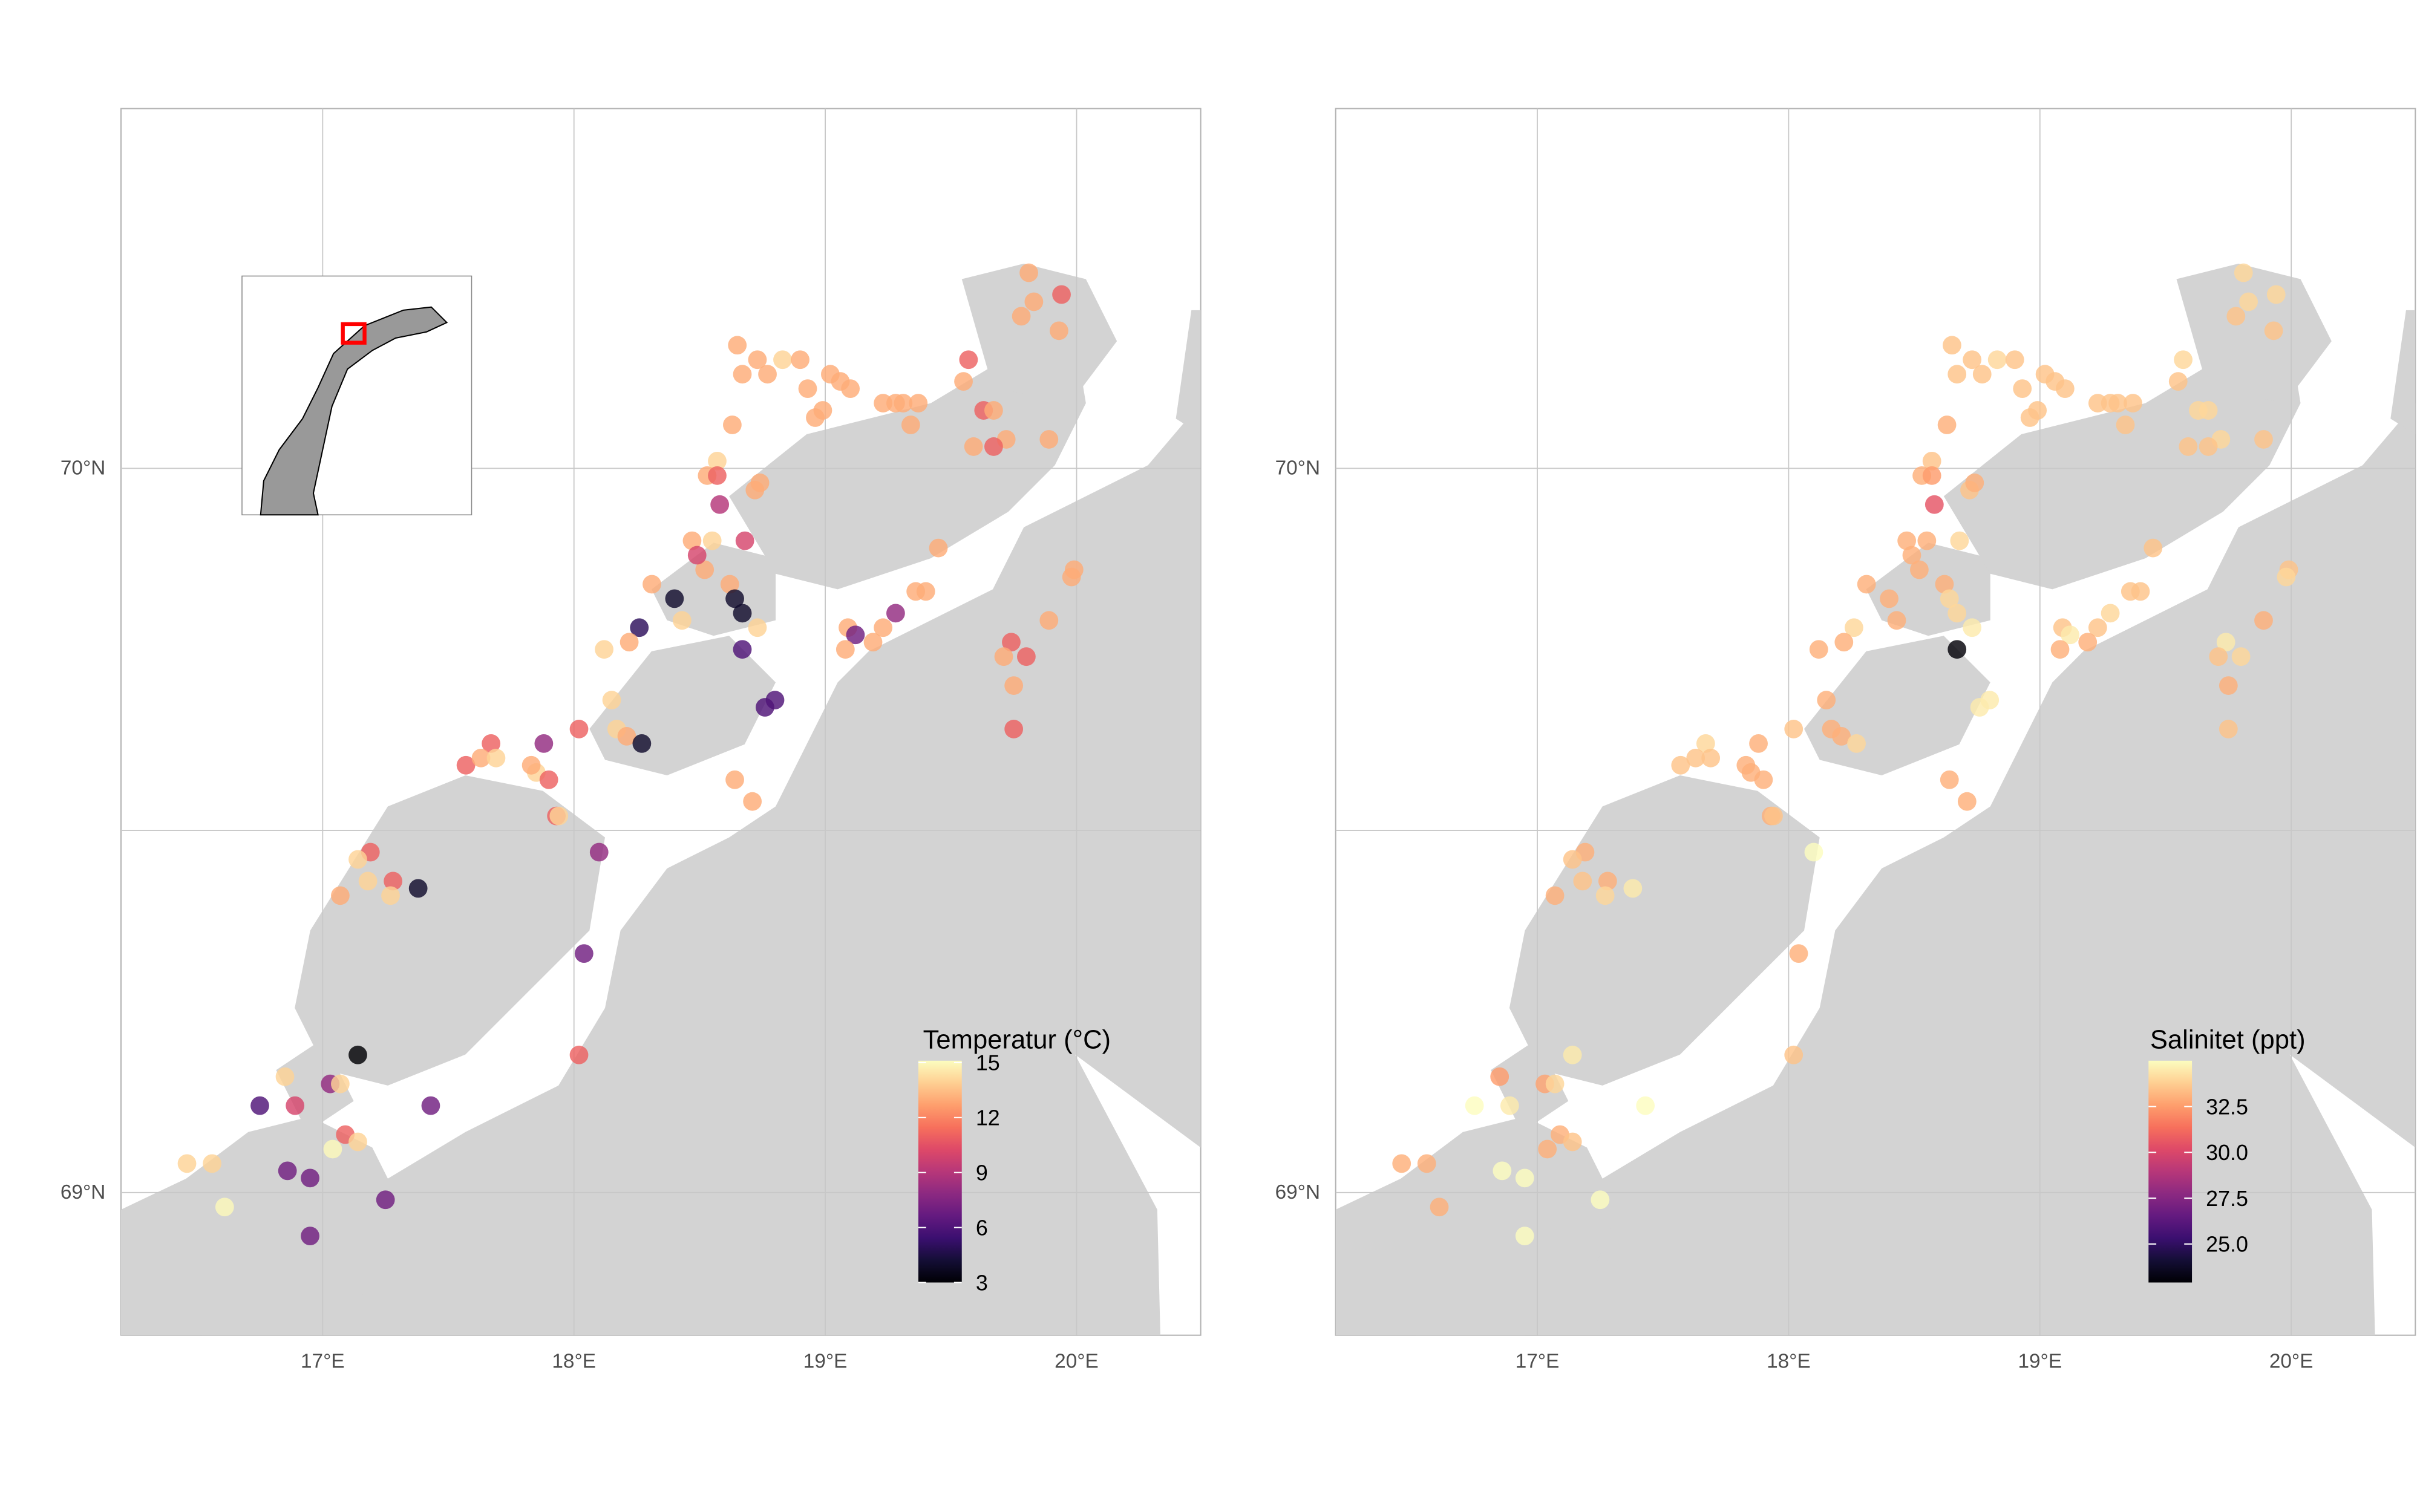 The image size is (2420, 1512). What do you see at coordinates (2227, 1245) in the screenshot?
I see `colorbar-tick-label: 25.0` at bounding box center [2227, 1245].